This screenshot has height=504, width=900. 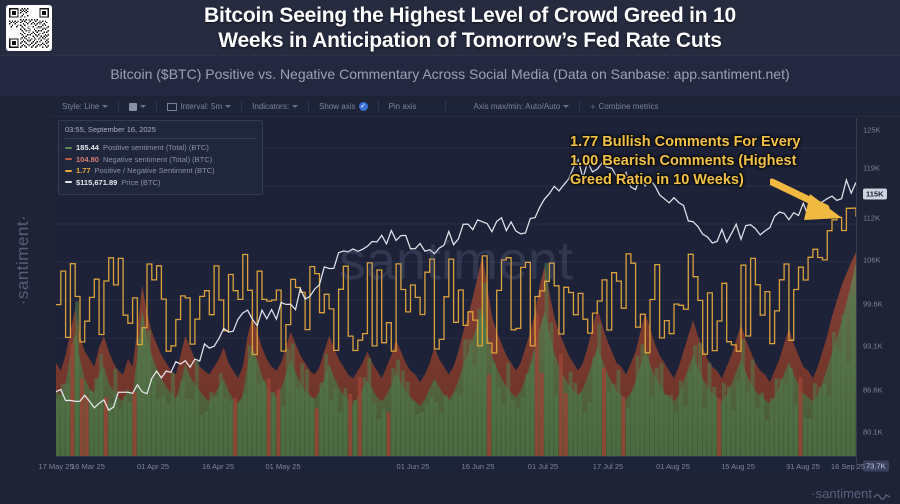 I want to click on left-gutter, so click(x=28, y=286).